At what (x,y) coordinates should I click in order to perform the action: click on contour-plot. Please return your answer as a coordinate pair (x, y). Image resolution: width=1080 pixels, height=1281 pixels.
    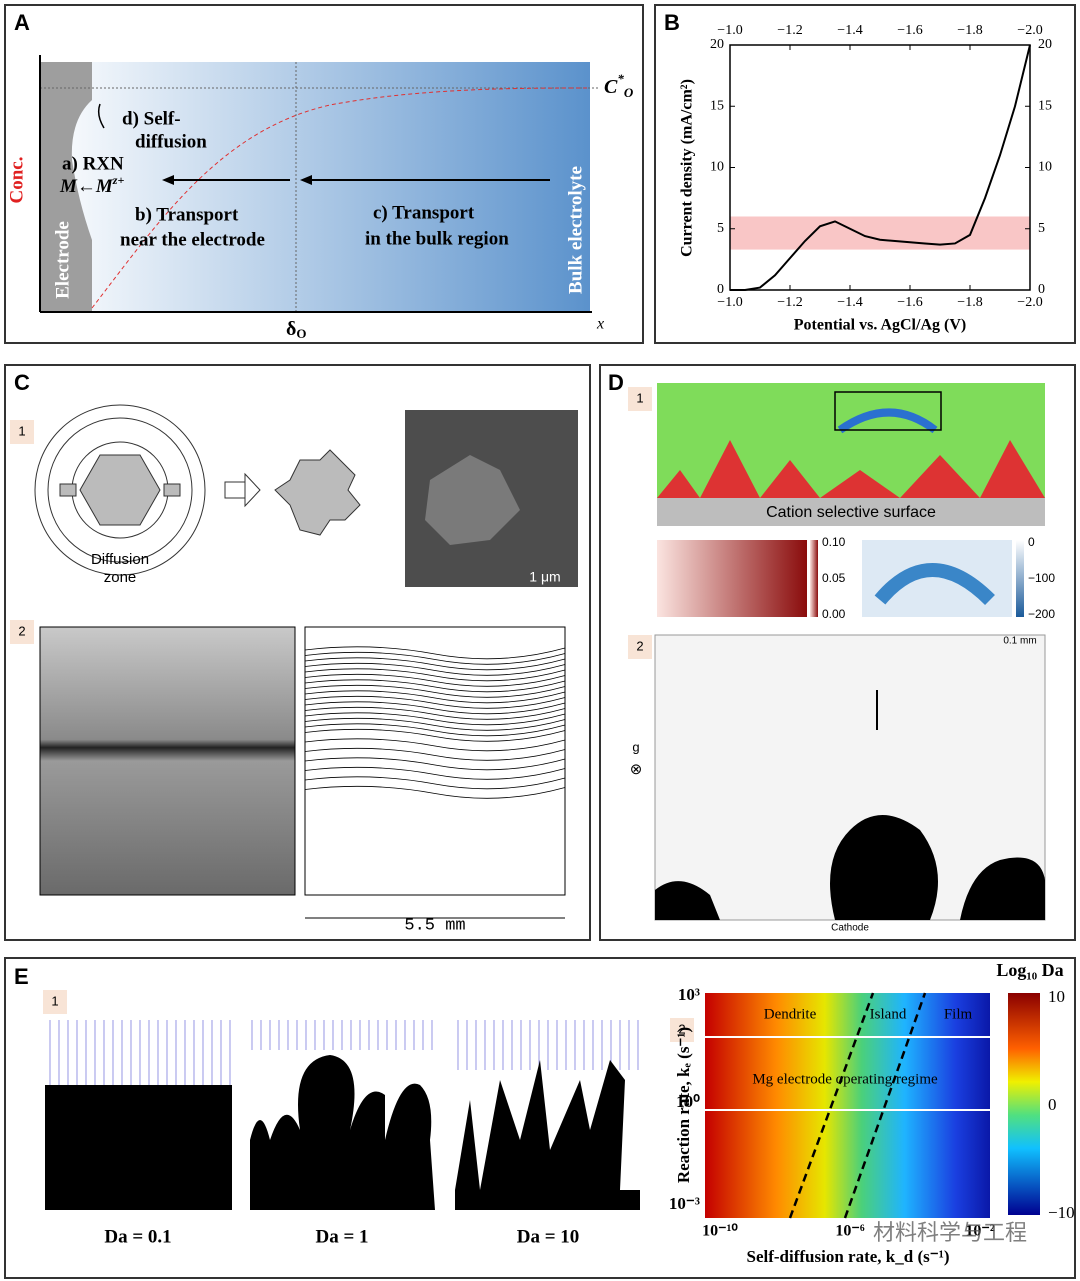
    Looking at the image, I should click on (435, 761).